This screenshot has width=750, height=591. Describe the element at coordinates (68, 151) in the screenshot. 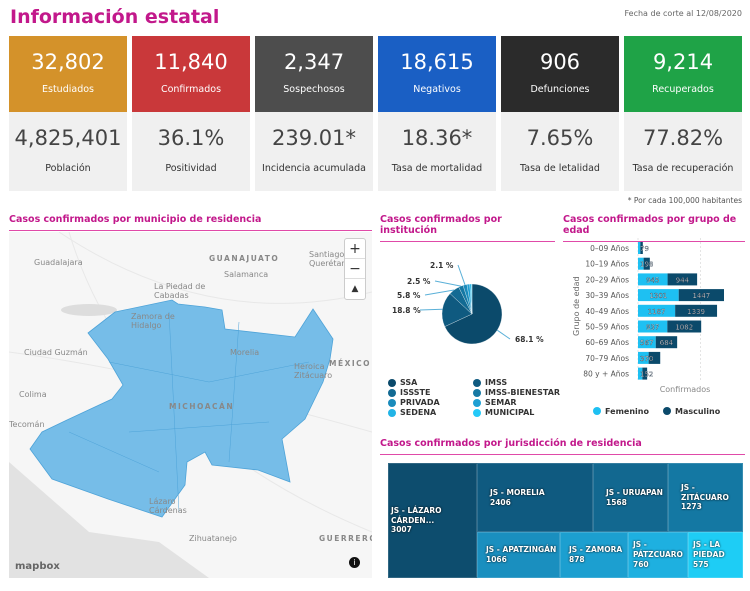

I see `stat-sub: 4,825,401 Población` at that location.